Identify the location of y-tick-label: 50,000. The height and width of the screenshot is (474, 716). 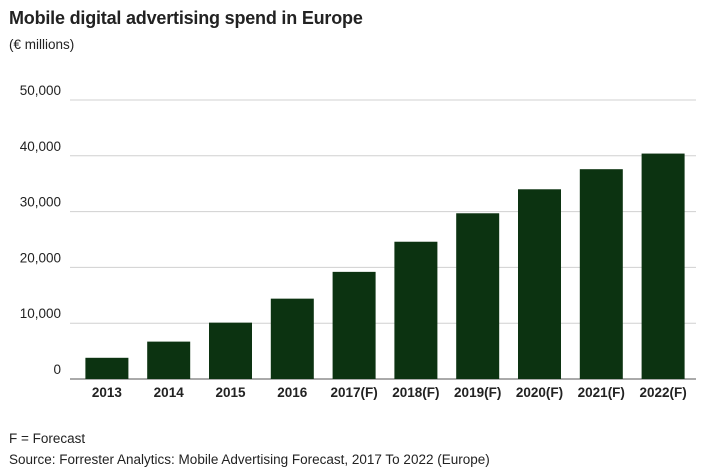
(40, 90).